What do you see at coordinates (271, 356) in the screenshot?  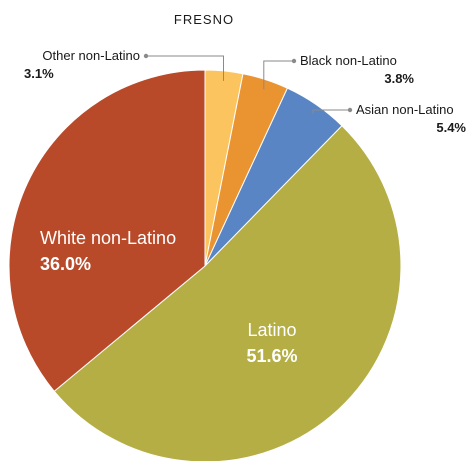 I see `value-label-latino: 51.6%` at bounding box center [271, 356].